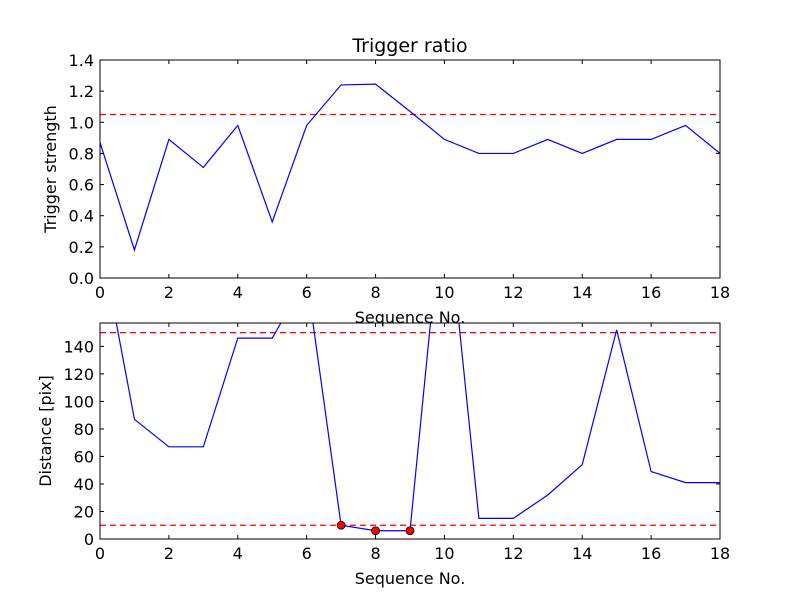  Describe the element at coordinates (84, 511) in the screenshot. I see `y-tick-label: 20` at that location.